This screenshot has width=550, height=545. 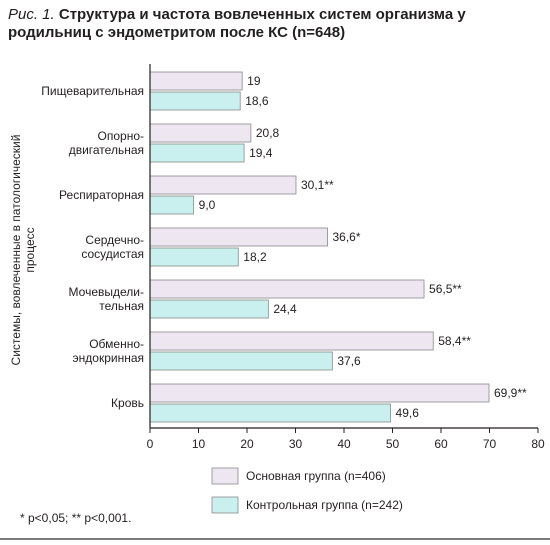 What do you see at coordinates (454, 341) in the screenshot?
I see `data-label-main-5: 58,4**` at bounding box center [454, 341].